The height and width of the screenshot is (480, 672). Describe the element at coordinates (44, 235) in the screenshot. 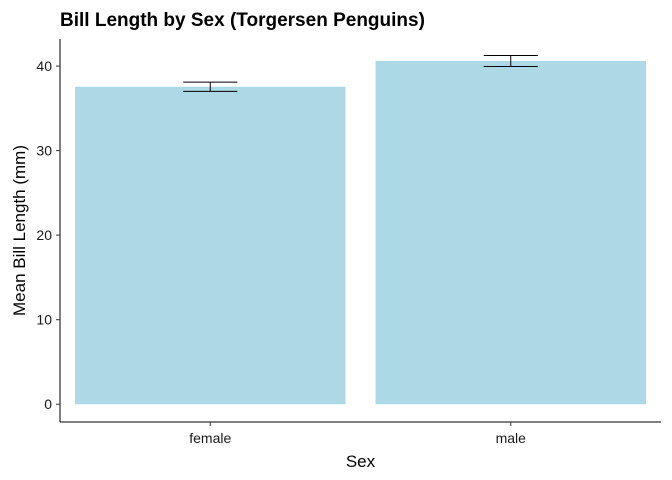

I see `y-tick-label: 20` at that location.